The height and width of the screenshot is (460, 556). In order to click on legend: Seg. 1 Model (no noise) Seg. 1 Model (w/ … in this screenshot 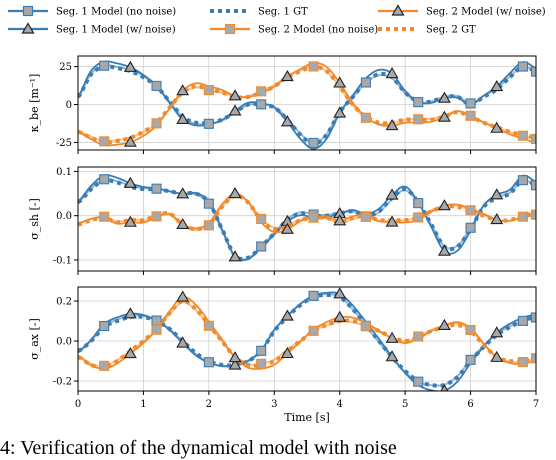, I will do `click(277, 20)`.